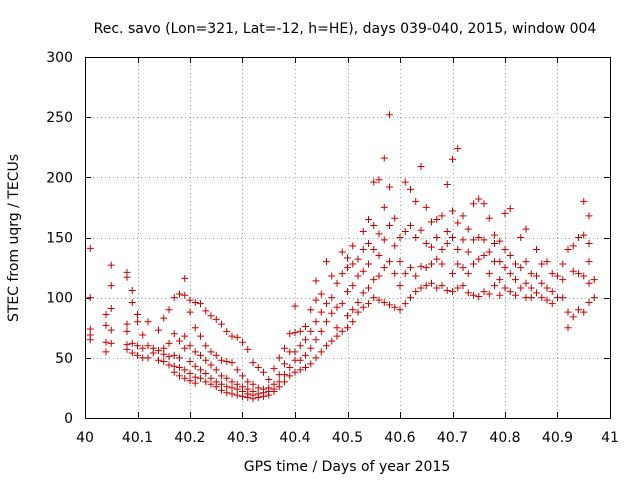  Describe the element at coordinates (64, 359) in the screenshot. I see `y-tick-label: 50` at that location.